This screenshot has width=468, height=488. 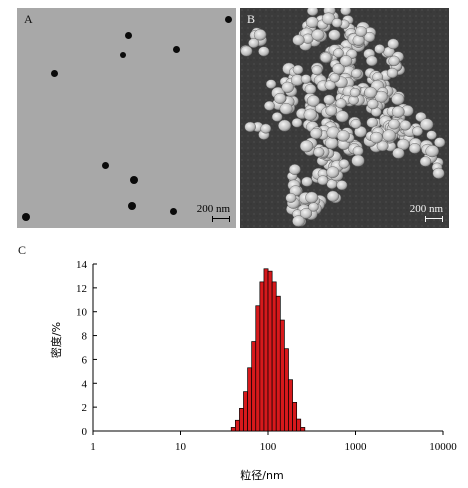 I want to click on scale-bar-b: 200 nm, so click(x=426, y=212).